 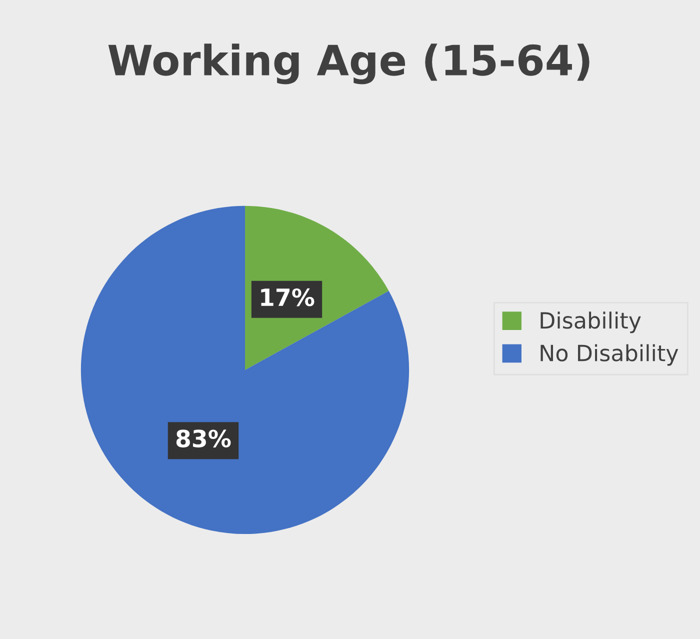 What do you see at coordinates (203, 439) in the screenshot?
I see `data-label: 83%` at bounding box center [203, 439].